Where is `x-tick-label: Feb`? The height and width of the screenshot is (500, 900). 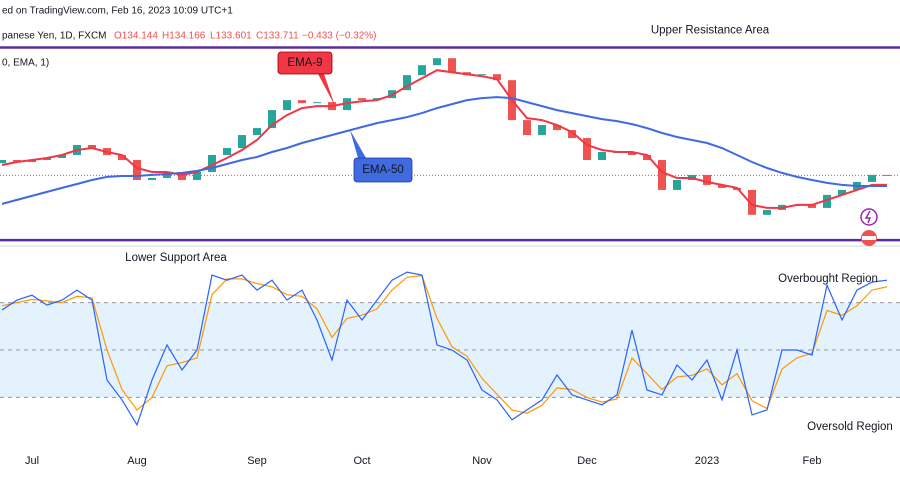 x-tick-label: Feb is located at coordinates (812, 461).